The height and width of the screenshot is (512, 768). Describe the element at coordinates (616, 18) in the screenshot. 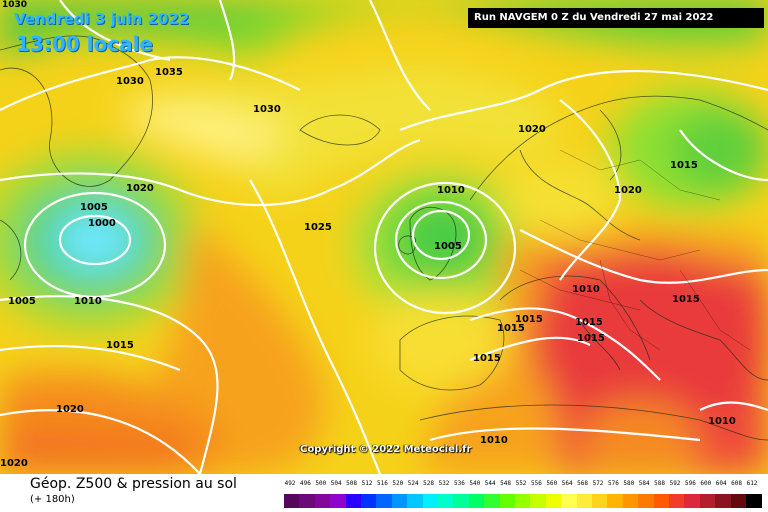

I see `run-info: Run NAVGEM 0 Z du Vendredi 27 mai 2022` at that location.